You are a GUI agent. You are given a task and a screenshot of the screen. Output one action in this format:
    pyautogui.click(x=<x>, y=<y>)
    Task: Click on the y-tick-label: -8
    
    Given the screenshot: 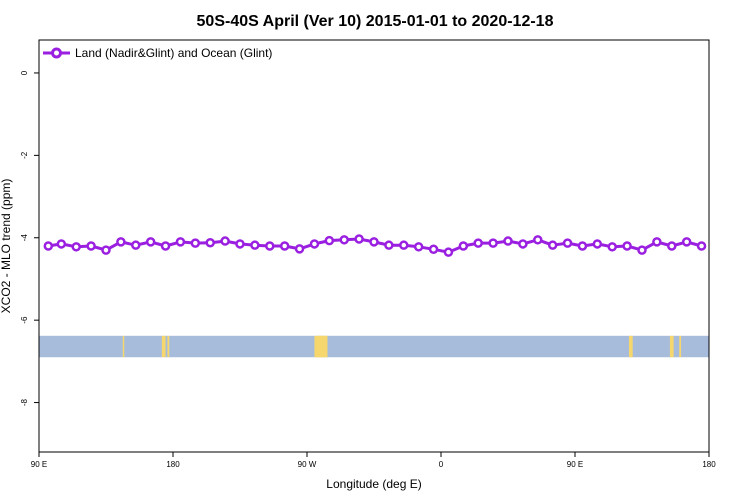 What is the action you would take?
    pyautogui.click(x=24, y=402)
    